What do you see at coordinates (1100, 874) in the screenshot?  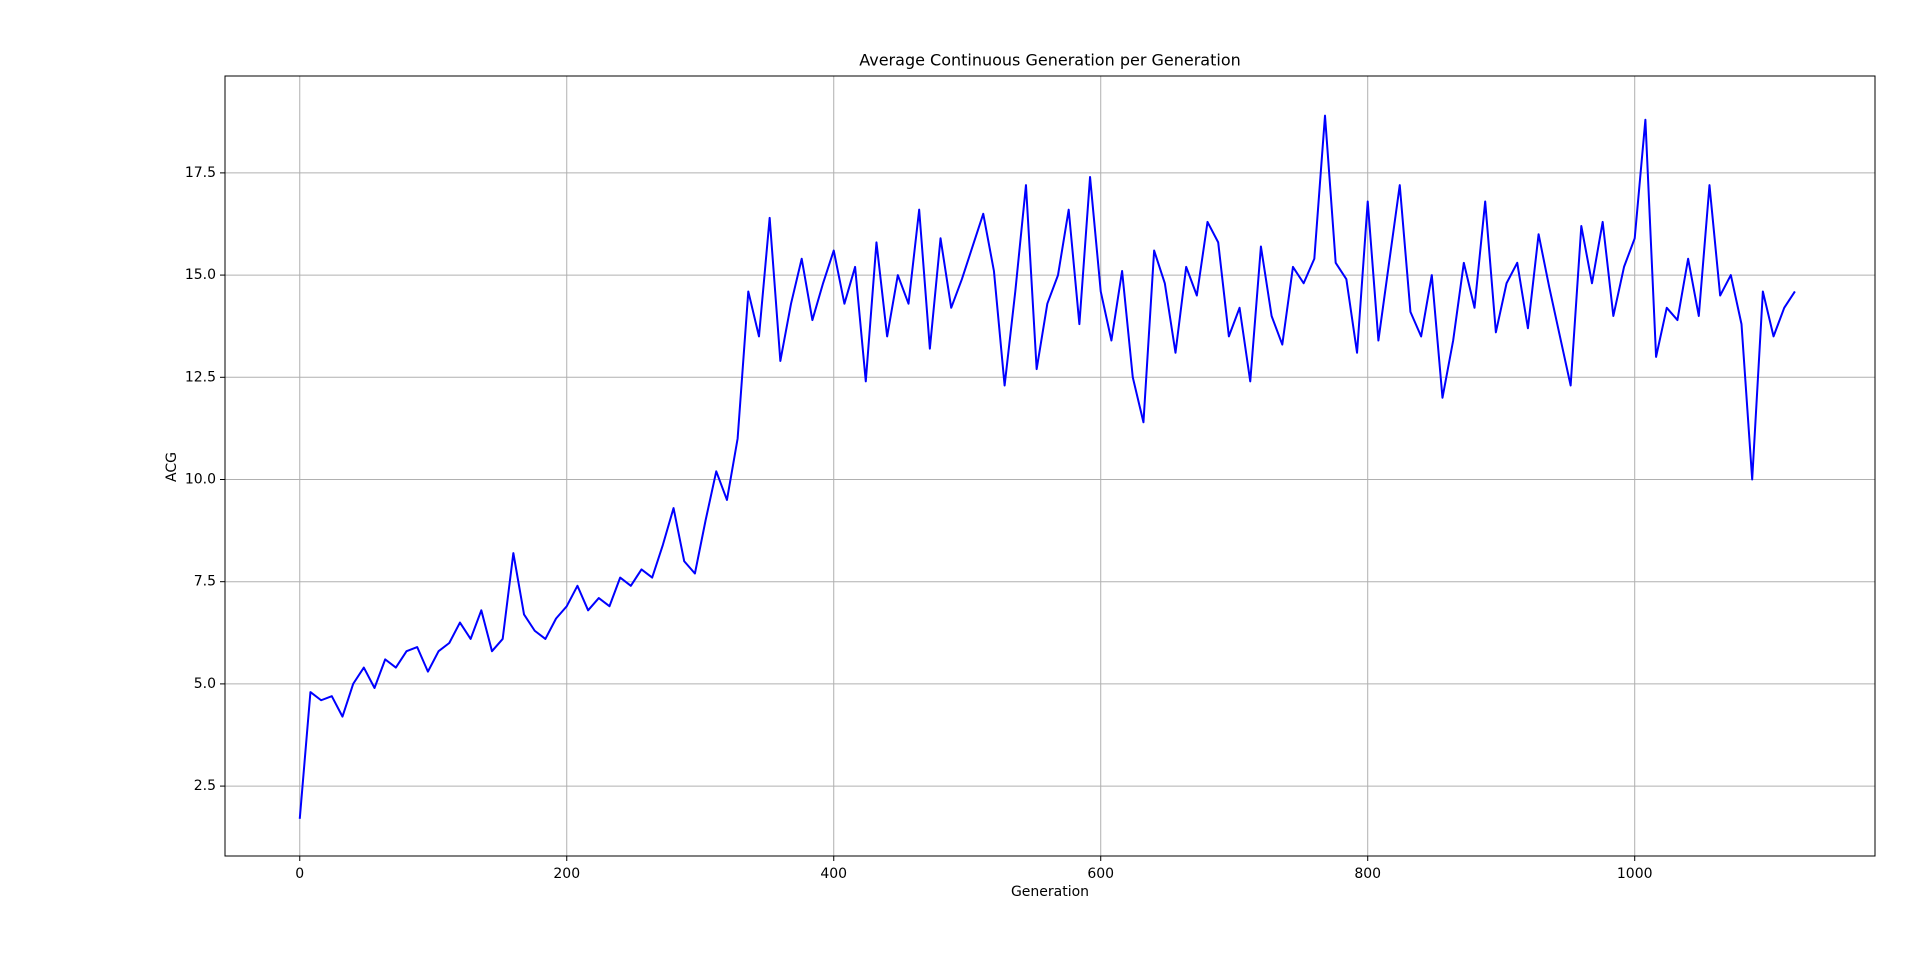 I see `x-tick-label: 600` at bounding box center [1100, 874].